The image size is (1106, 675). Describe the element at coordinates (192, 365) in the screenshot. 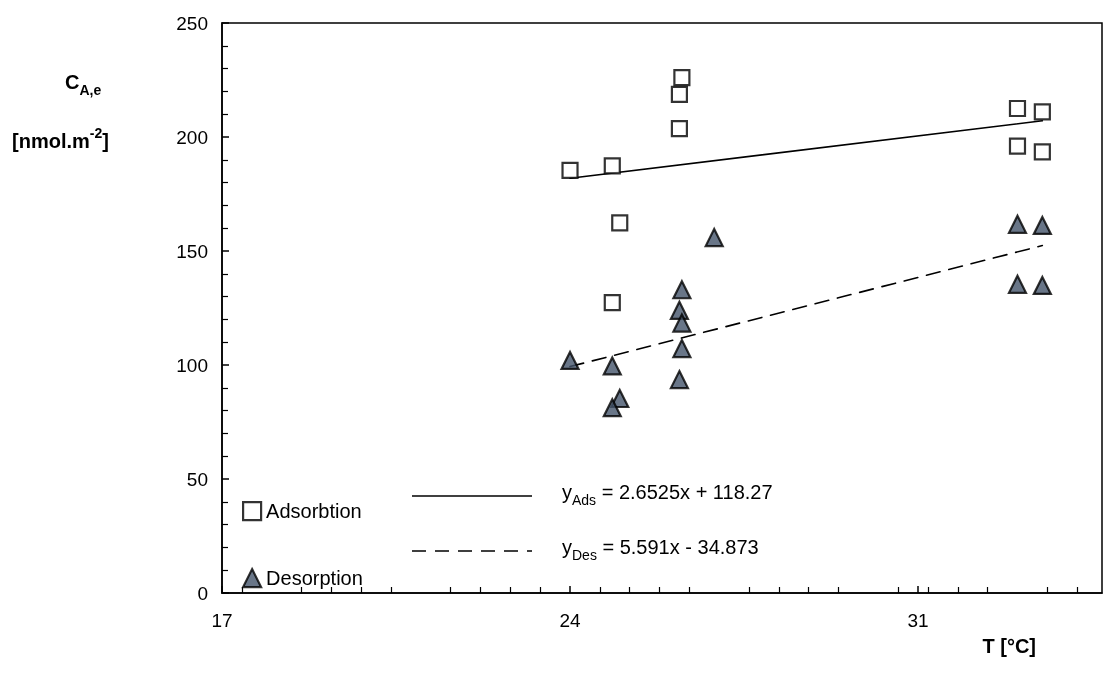

I see `y-tick-label: 100` at that location.